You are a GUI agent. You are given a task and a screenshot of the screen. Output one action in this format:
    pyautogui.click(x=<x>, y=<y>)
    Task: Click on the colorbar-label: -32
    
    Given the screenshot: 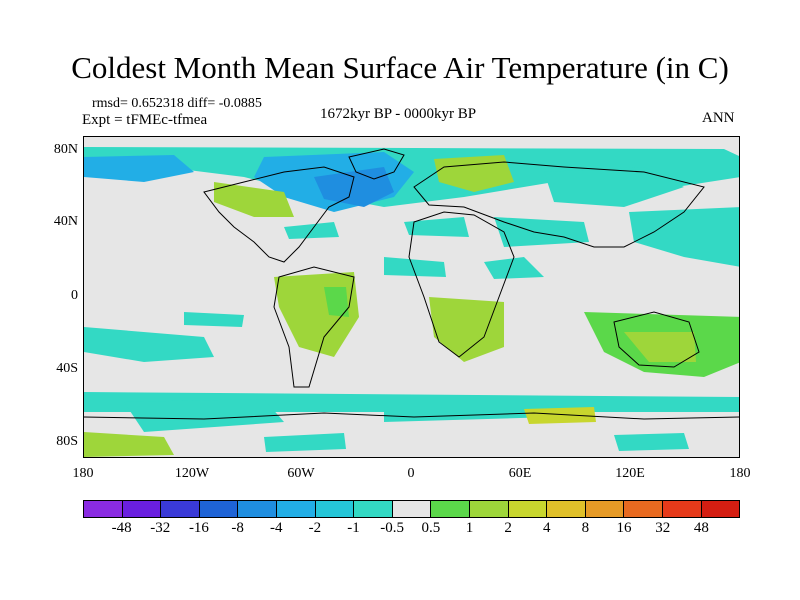 What is the action you would take?
    pyautogui.click(x=160, y=528)
    